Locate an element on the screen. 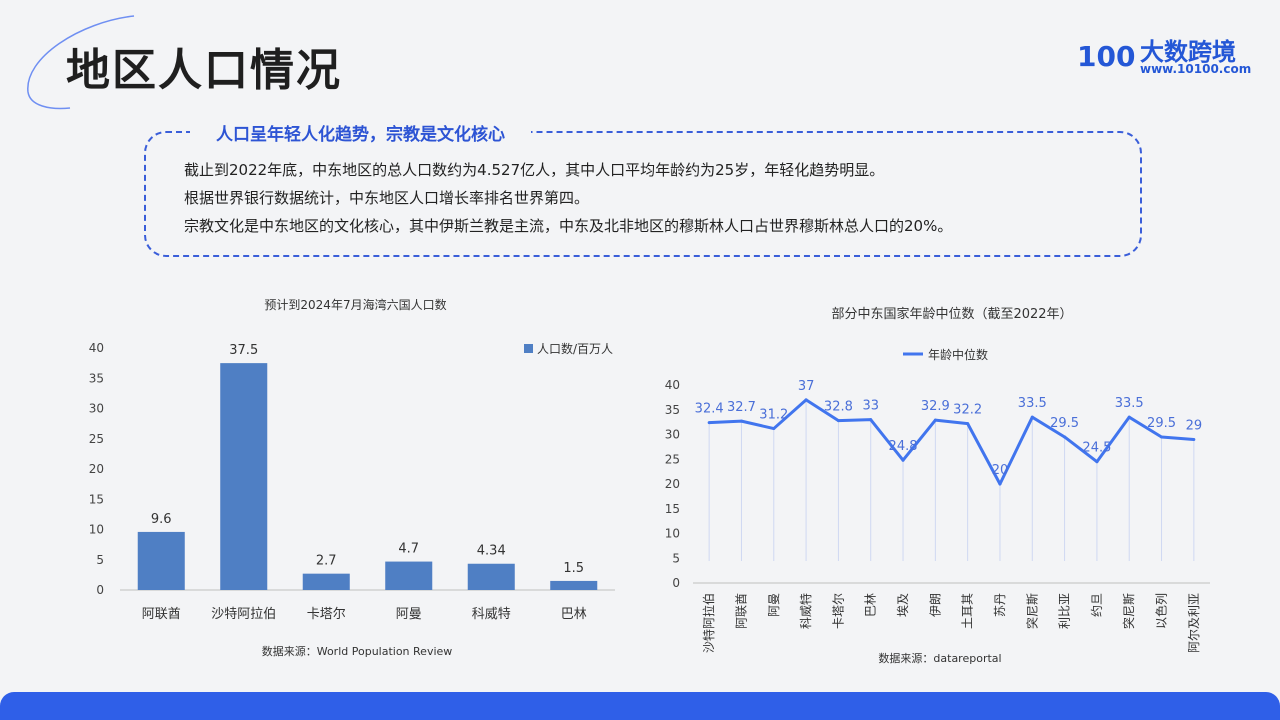  x-tick-label: 伊朗 is located at coordinates (935, 605).